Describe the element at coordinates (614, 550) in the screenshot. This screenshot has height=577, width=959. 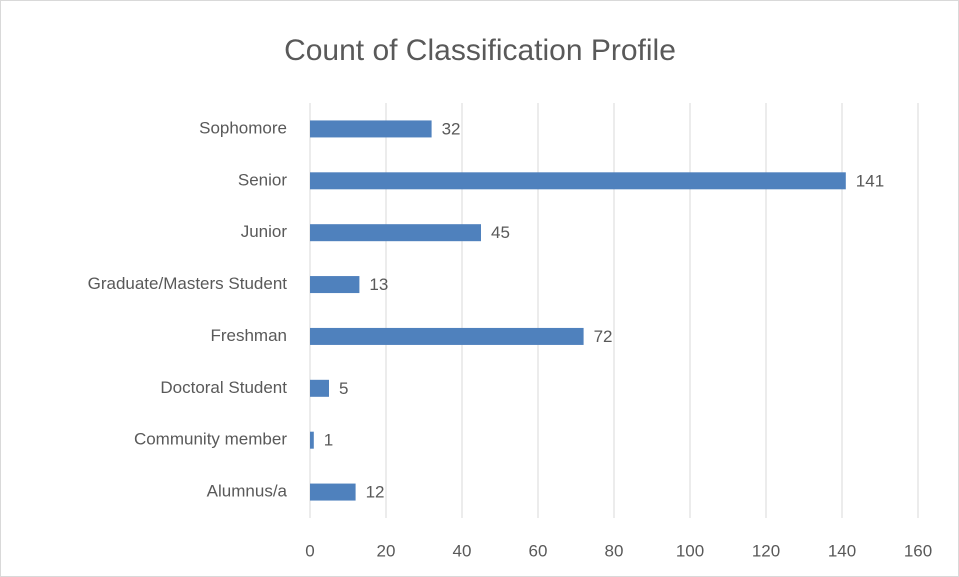
I see `x-tick-label: 80` at that location.